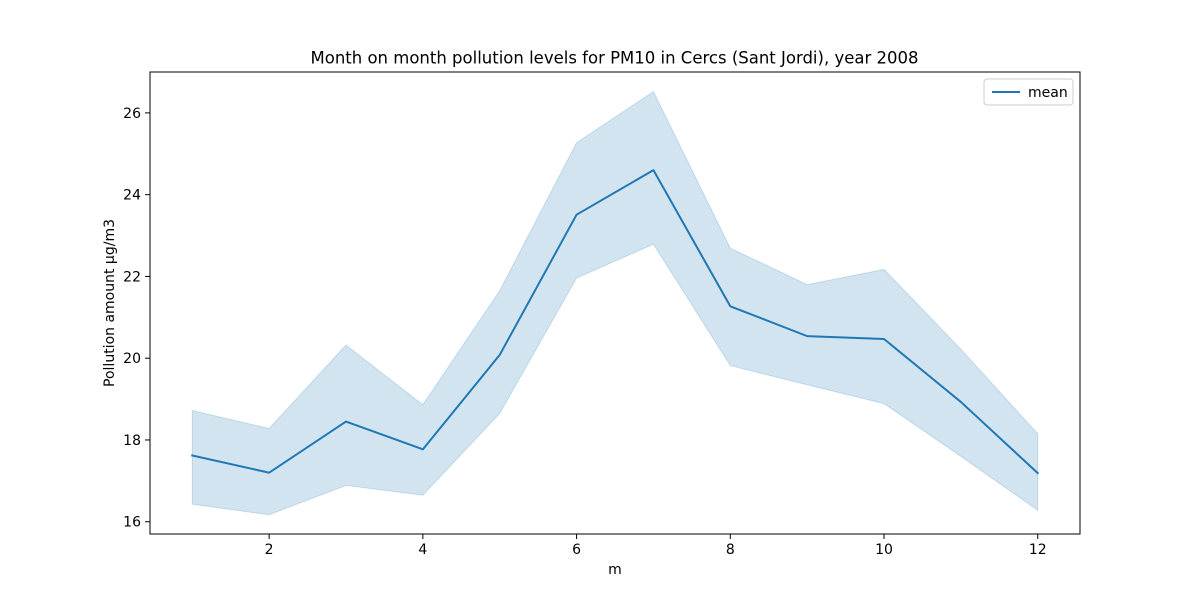  I want to click on y-tick-label: 24, so click(132, 196).